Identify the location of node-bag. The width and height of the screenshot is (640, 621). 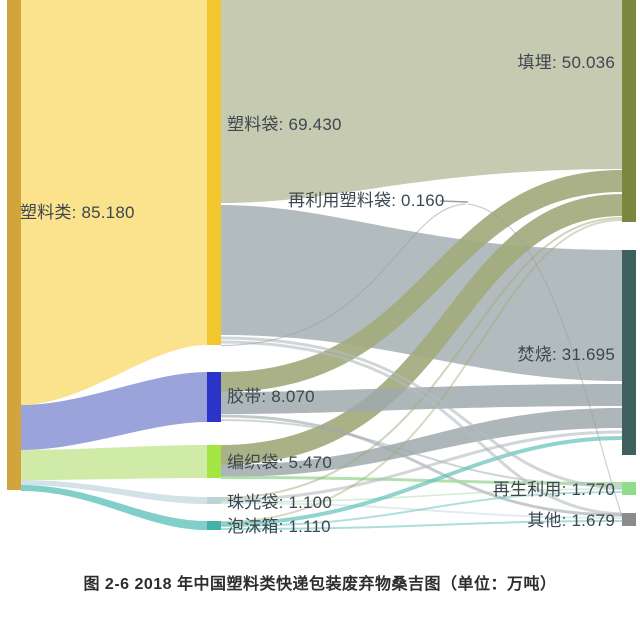
(214, 172).